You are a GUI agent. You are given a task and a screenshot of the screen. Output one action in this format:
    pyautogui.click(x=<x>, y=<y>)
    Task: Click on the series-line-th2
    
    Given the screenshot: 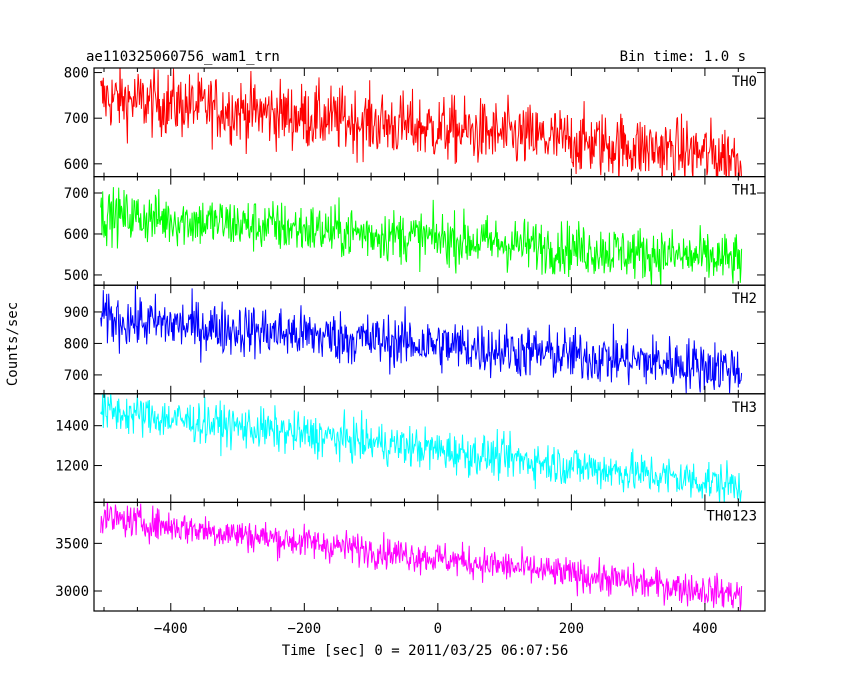 What is the action you would take?
    pyautogui.click(x=421, y=339)
    